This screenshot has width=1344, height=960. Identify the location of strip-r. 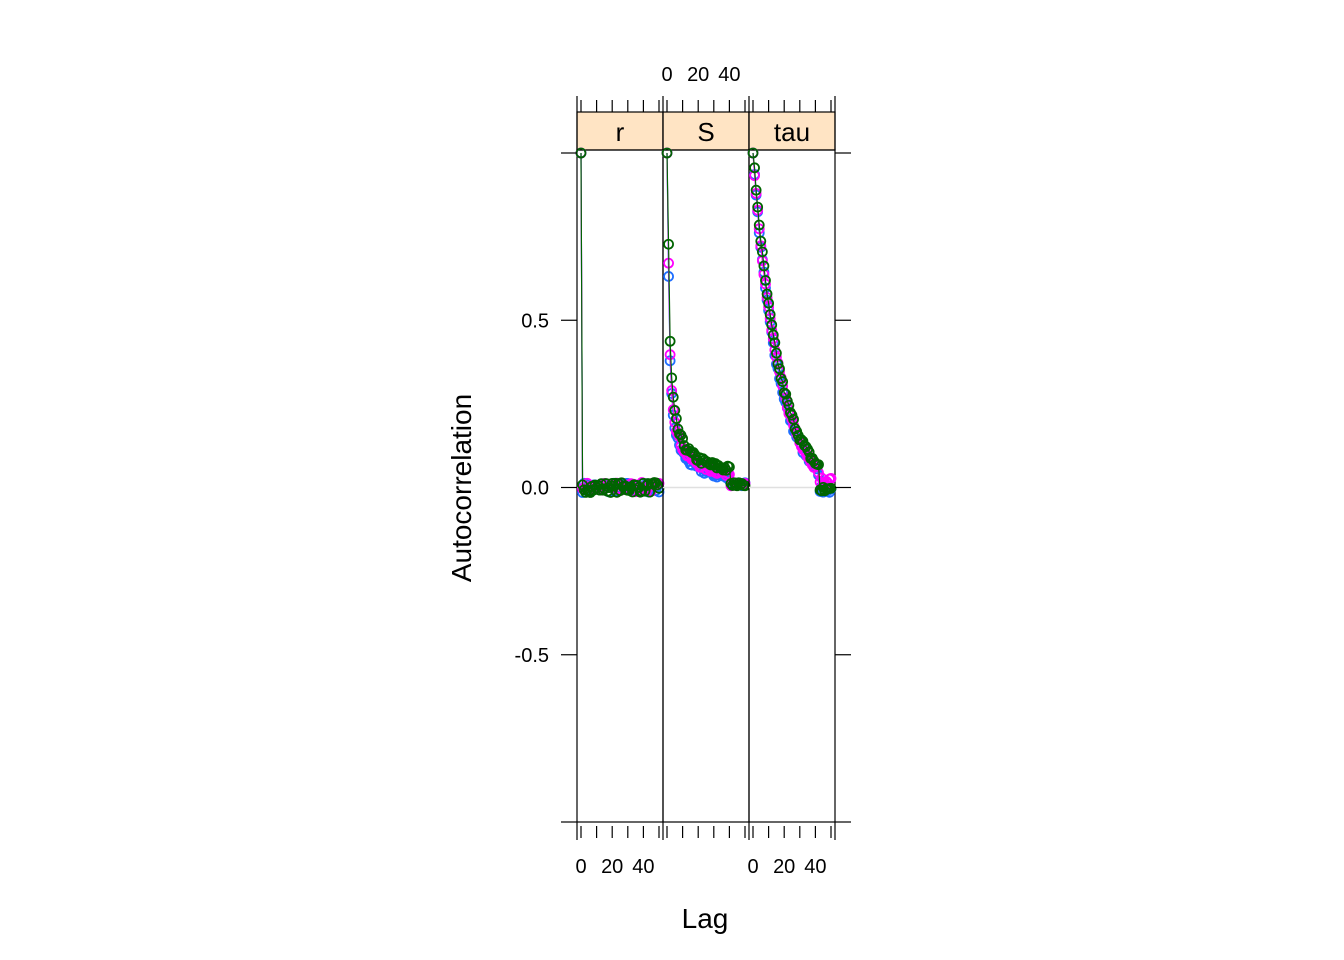
(620, 131).